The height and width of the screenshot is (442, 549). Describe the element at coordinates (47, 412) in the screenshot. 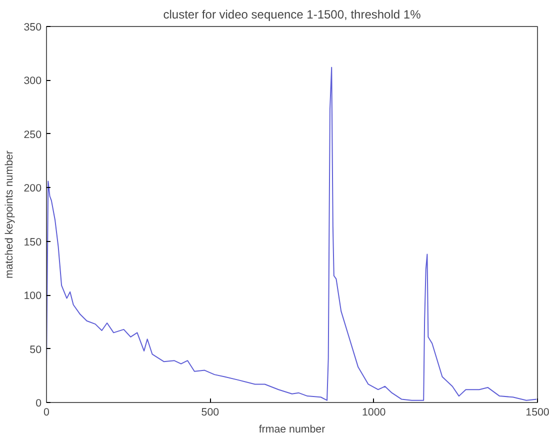

I see `x-tick-label: 0` at that location.